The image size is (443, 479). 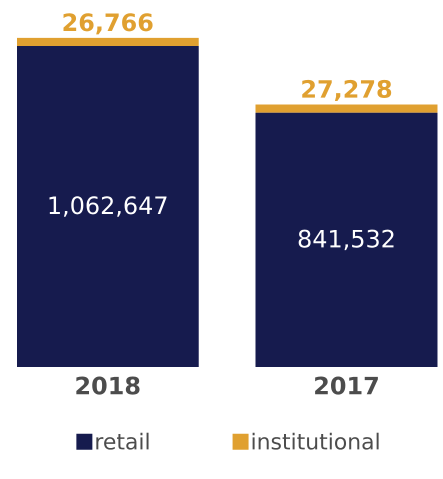 What do you see at coordinates (346, 240) in the screenshot?
I see `data-label: 841,532` at bounding box center [346, 240].